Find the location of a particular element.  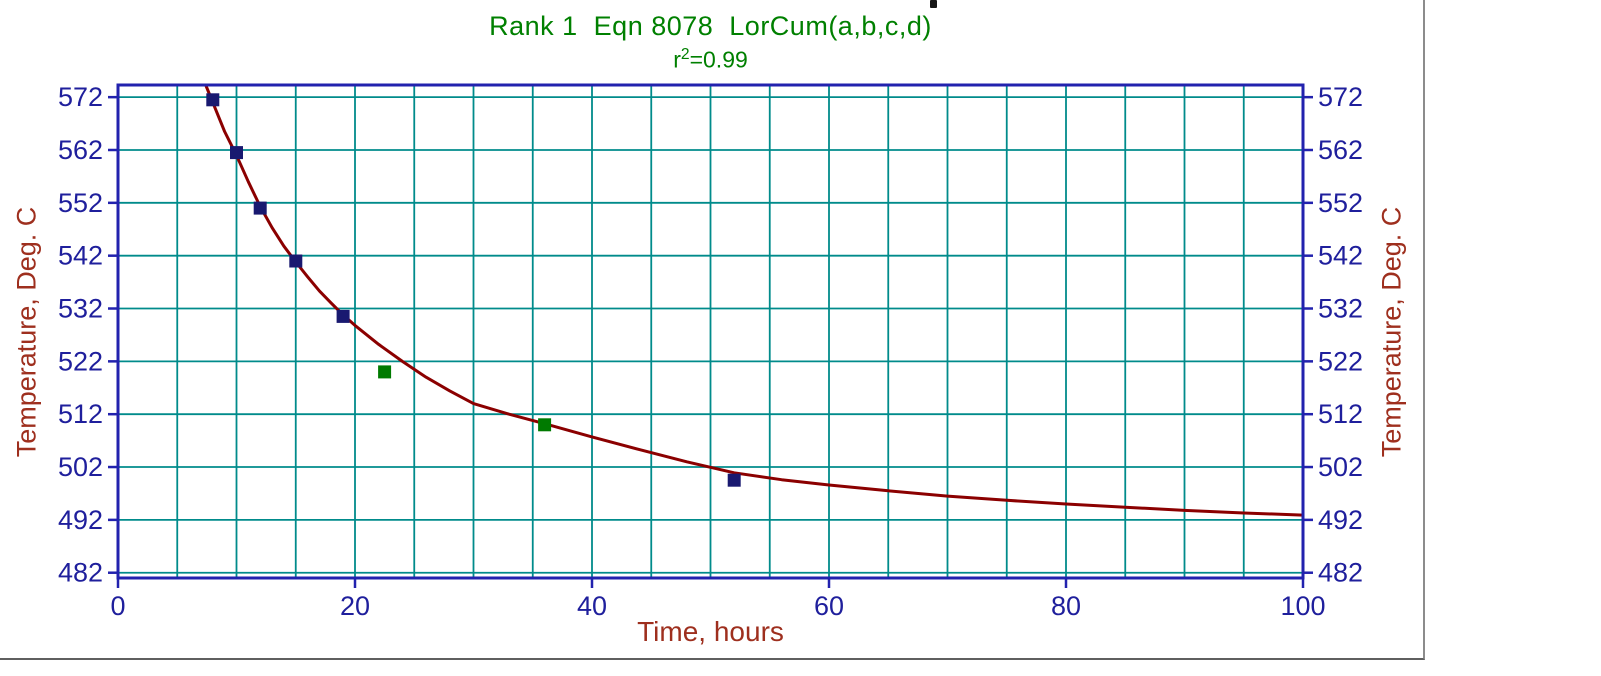

y-tick-label-left: 572 is located at coordinates (80, 97).